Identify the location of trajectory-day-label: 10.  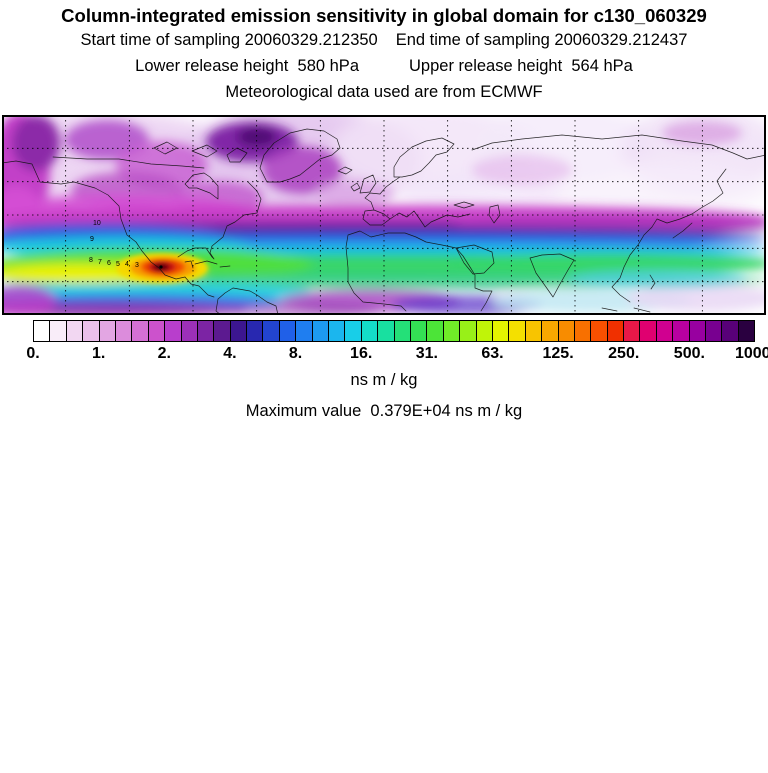
(97, 223).